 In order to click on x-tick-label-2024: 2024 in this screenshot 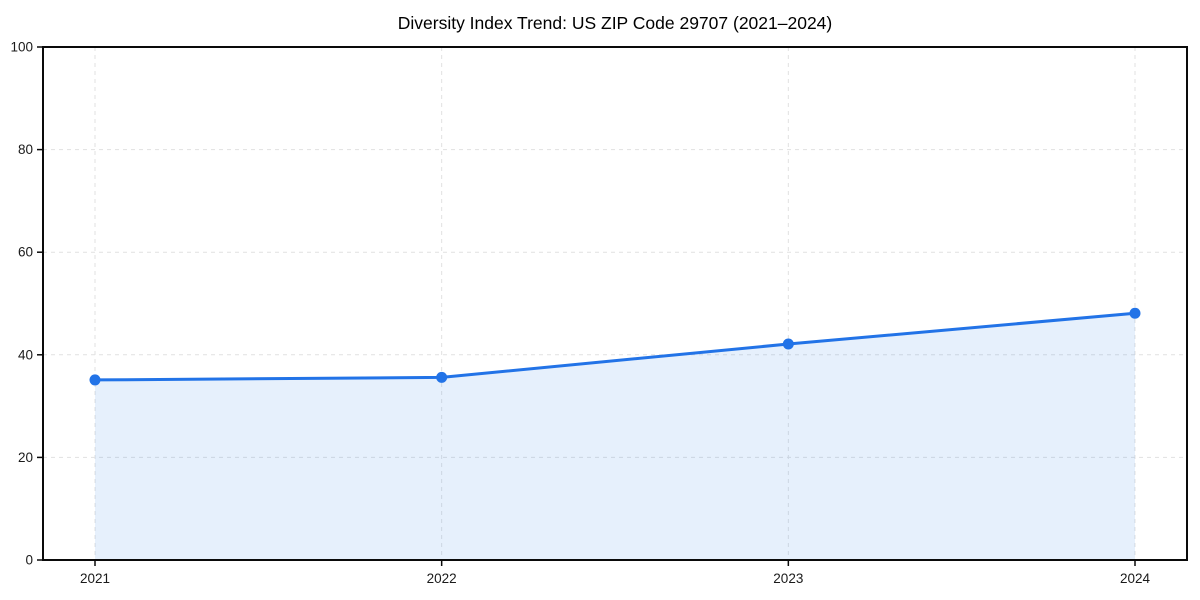, I will do `click(1135, 578)`.